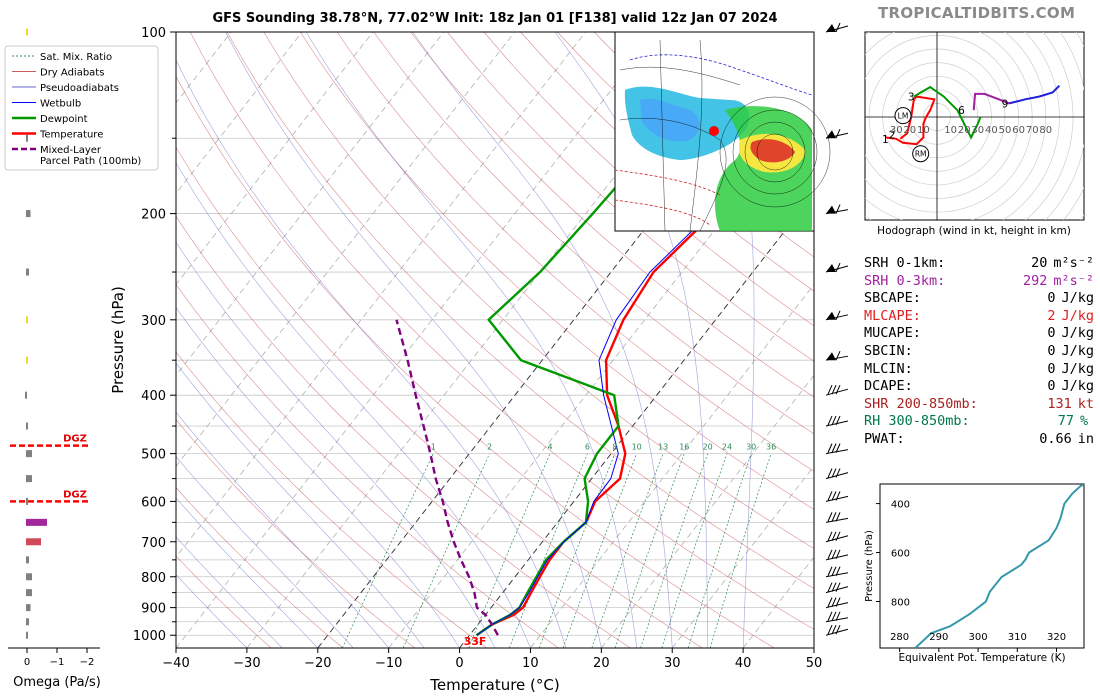  Describe the element at coordinates (684, 447) in the screenshot. I see `mixing-ratio-label: 16` at that location.